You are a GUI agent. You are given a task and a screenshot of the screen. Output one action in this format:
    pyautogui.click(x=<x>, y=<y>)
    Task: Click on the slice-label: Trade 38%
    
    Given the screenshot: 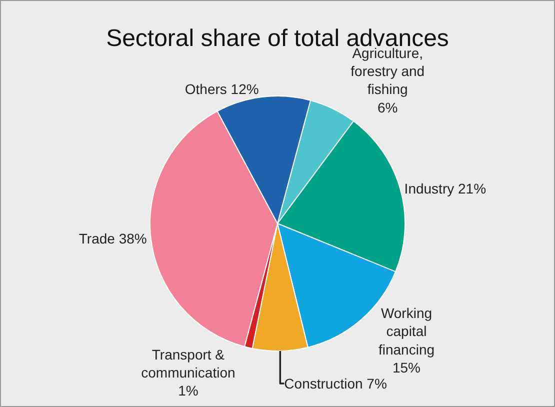 What is the action you would take?
    pyautogui.click(x=112, y=238)
    